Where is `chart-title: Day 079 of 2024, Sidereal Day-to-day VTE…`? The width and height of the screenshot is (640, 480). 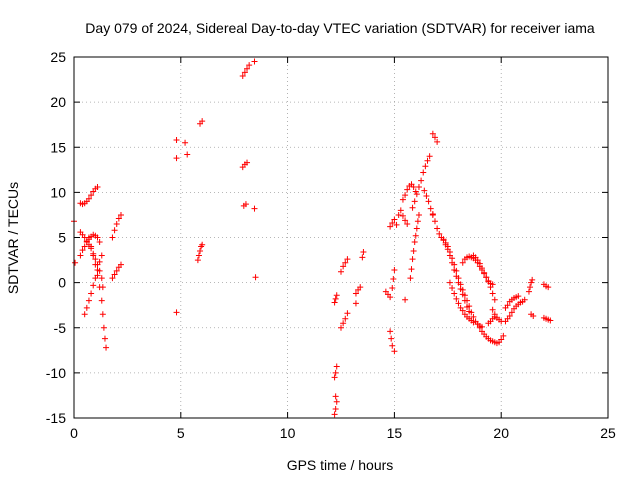 chart-title: Day 079 of 2024, Sidereal Day-to-day VTE… is located at coordinates (340, 28).